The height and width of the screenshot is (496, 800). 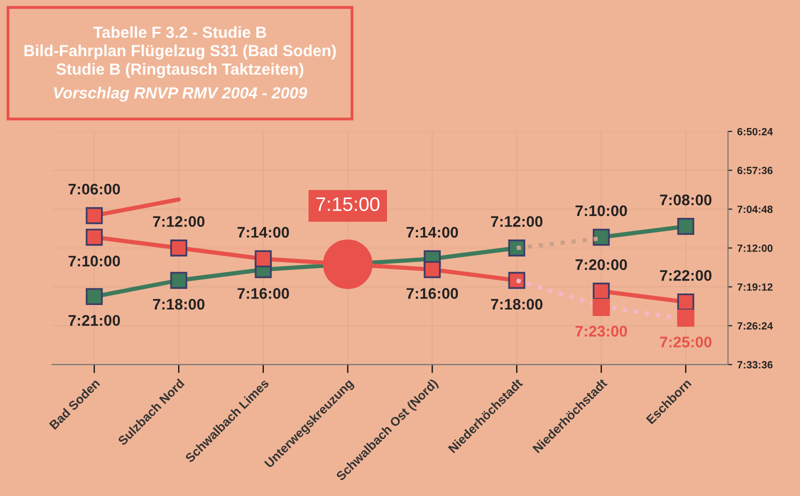 What do you see at coordinates (755, 364) in the screenshot?
I see `y-tick-label: 7:33:36` at bounding box center [755, 364].